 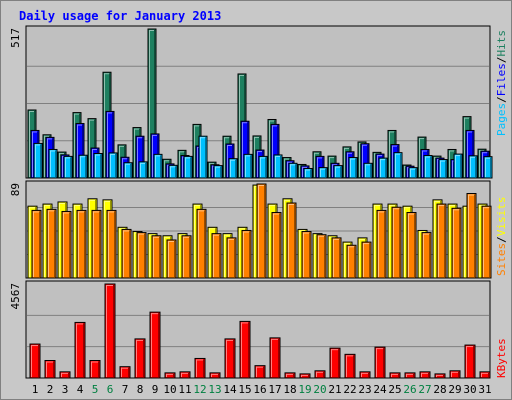 I want to click on x-tick-label: 25, so click(x=394, y=389).